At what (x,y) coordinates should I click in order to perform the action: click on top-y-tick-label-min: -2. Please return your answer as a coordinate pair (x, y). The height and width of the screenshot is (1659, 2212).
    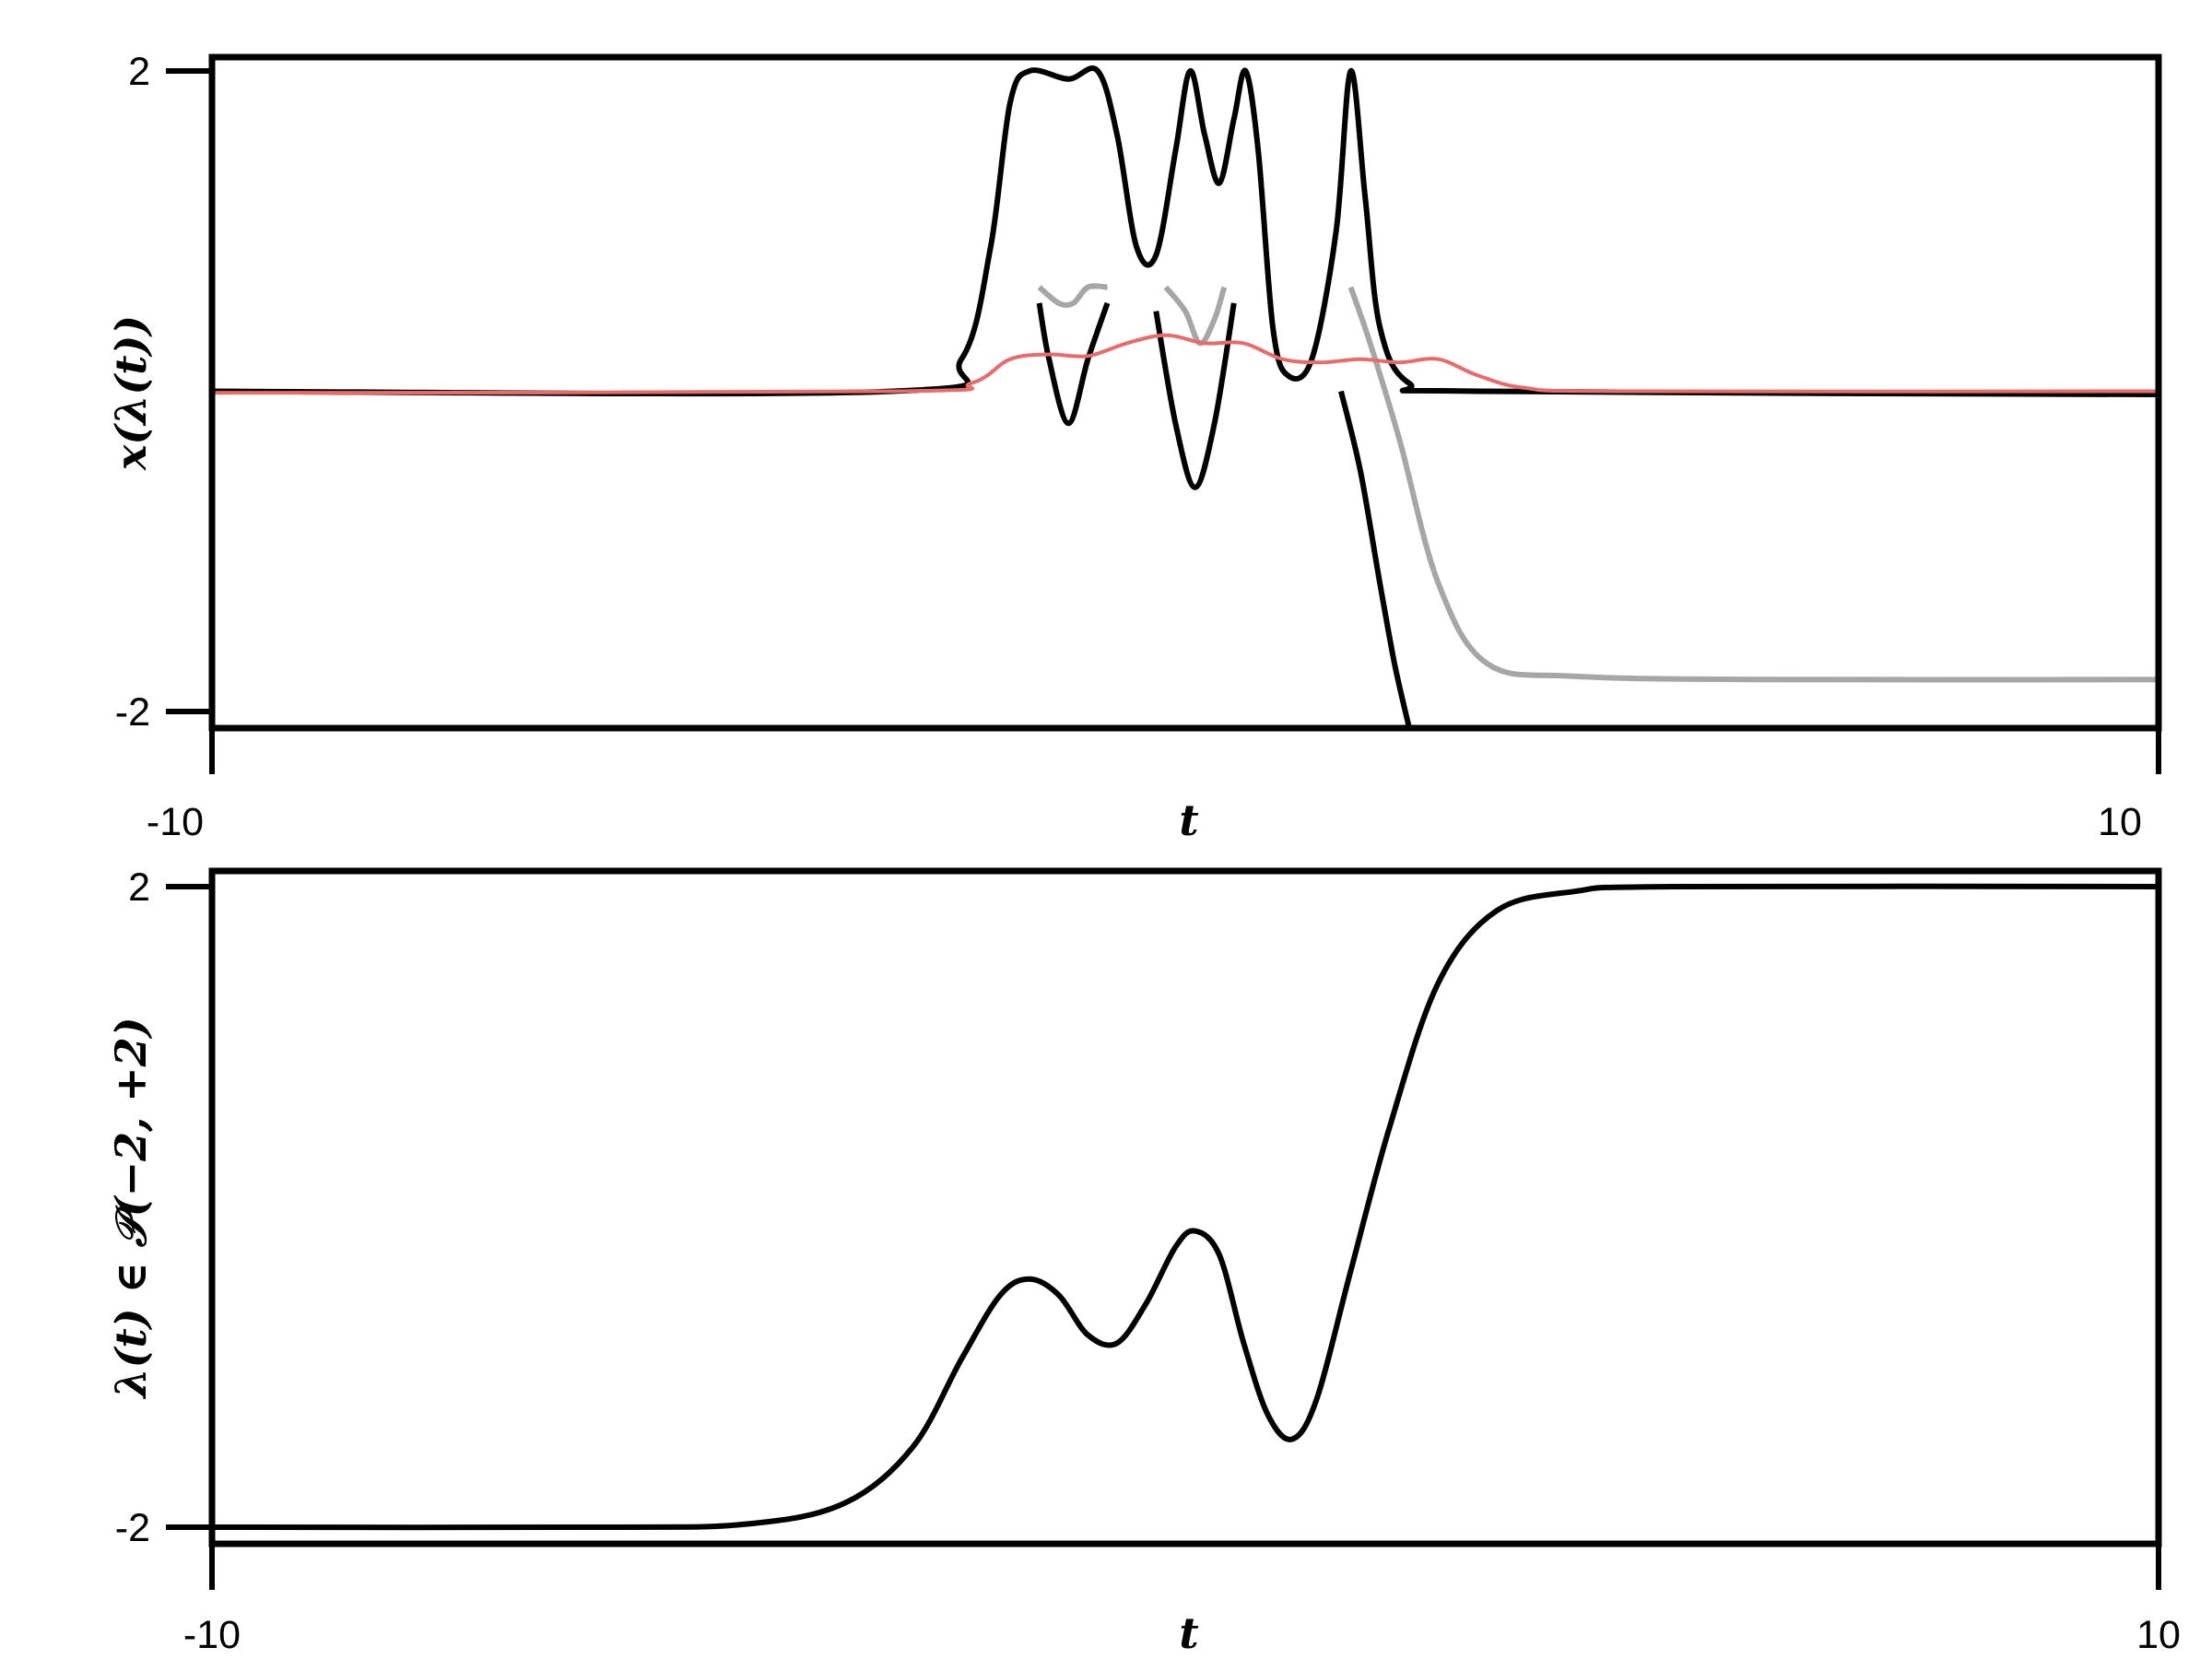
    Looking at the image, I should click on (132, 712).